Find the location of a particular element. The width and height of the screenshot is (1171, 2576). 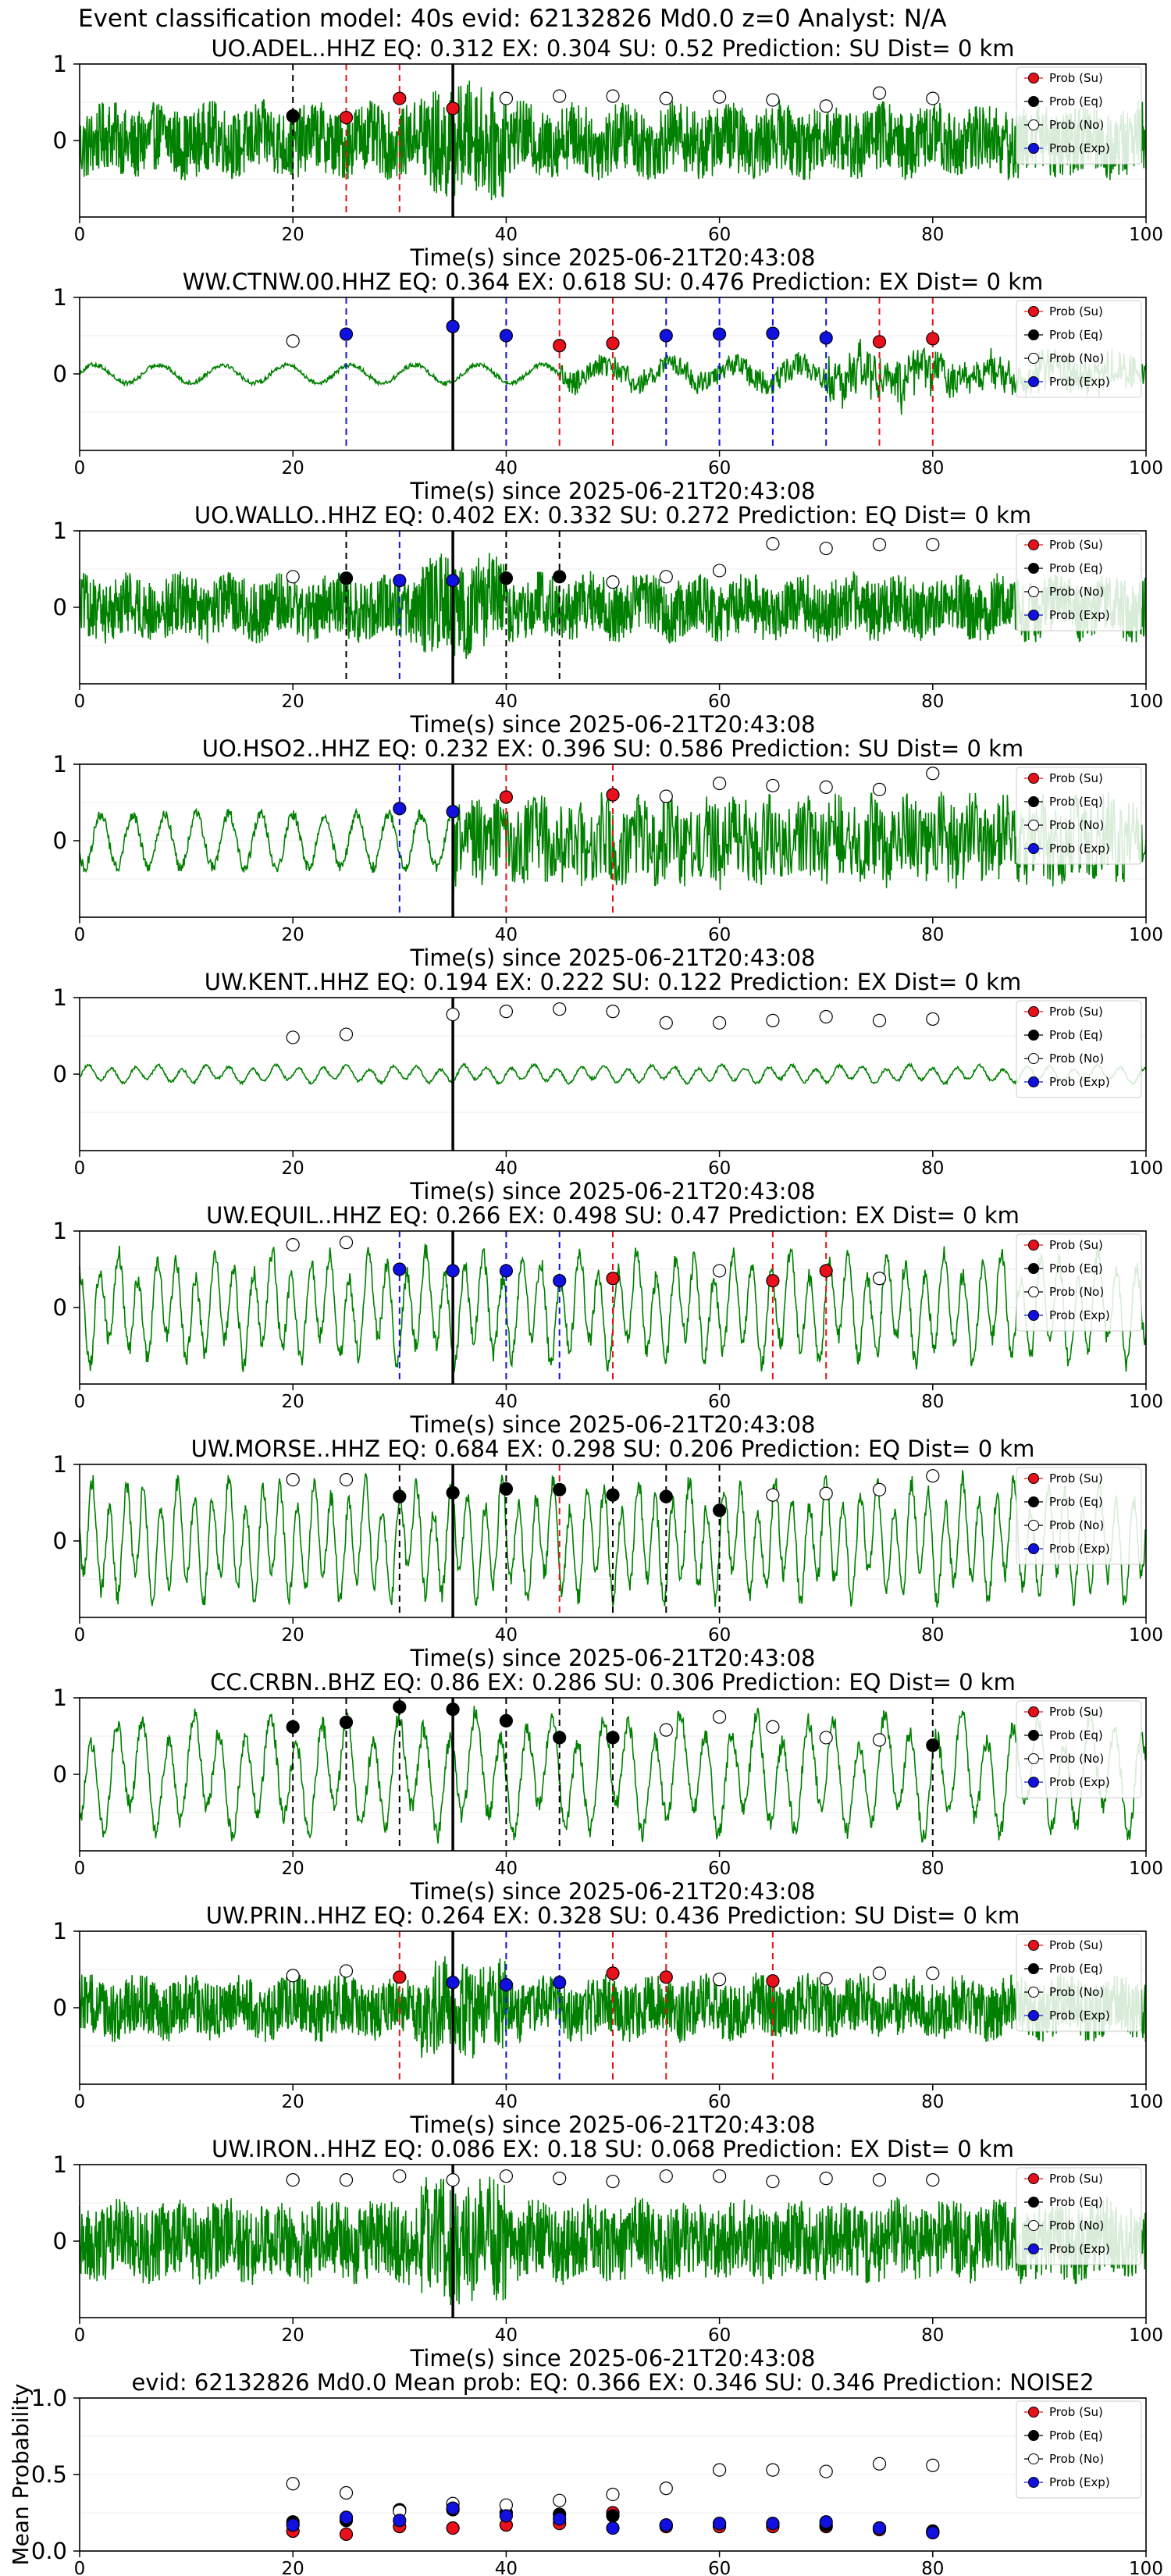

y-tick-label: 0 is located at coordinates (60, 2007).